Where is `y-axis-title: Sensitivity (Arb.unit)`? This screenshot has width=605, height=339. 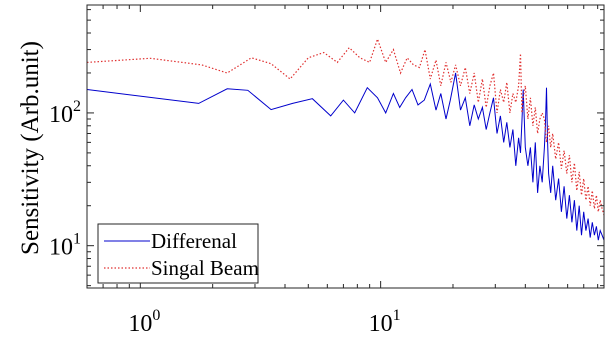 y-axis-title: Sensitivity (Arb.unit) is located at coordinates (30, 148).